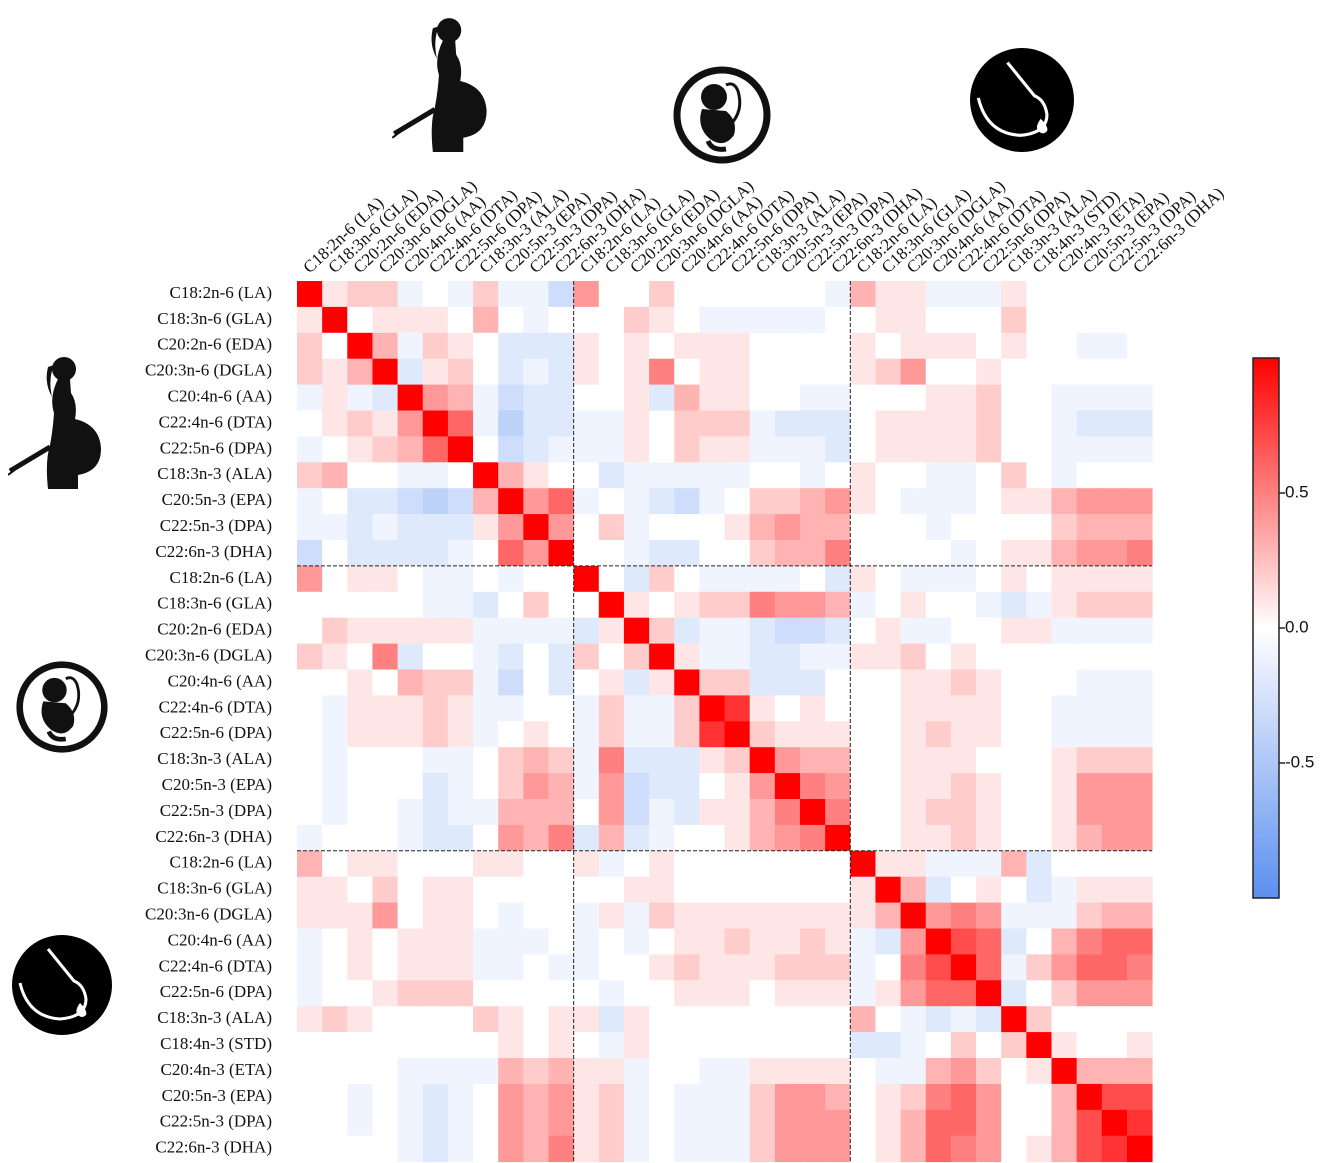 The width and height of the screenshot is (1333, 1163). What do you see at coordinates (208, 370) in the screenshot?
I see `y-tick-label: C20:3n-6 (DGLA)` at bounding box center [208, 370].